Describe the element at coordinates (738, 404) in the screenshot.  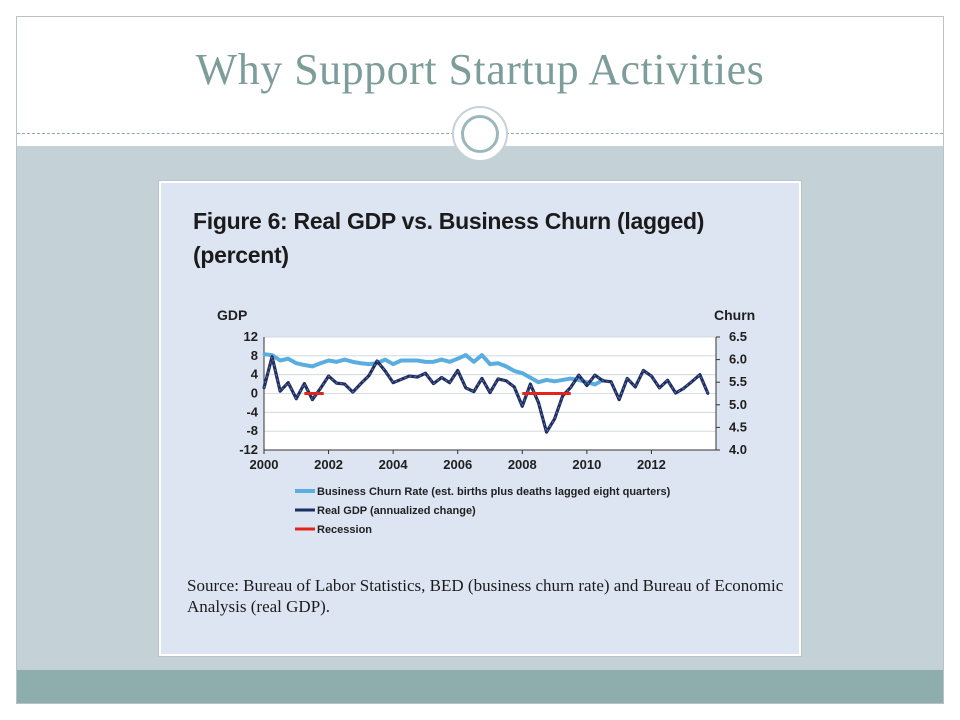
I see `right-tick-label: 5.0` at that location.